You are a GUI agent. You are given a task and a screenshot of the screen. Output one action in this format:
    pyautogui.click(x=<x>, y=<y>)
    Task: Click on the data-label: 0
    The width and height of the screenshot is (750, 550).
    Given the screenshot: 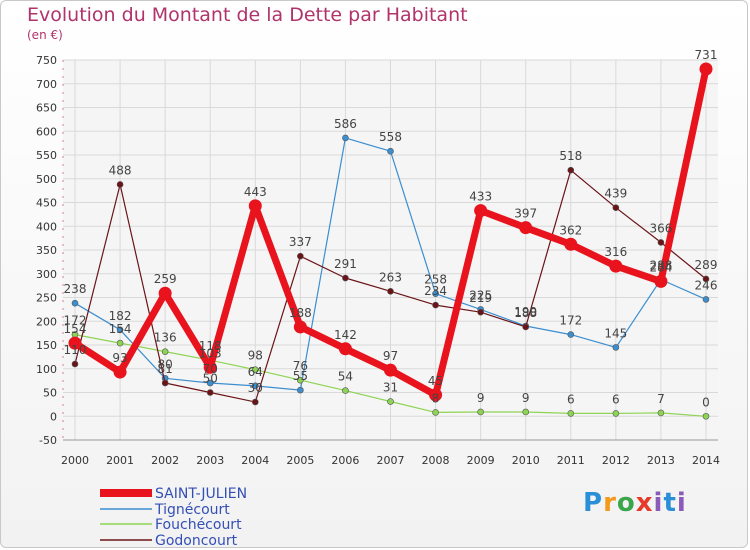 What is the action you would take?
    pyautogui.click(x=706, y=402)
    